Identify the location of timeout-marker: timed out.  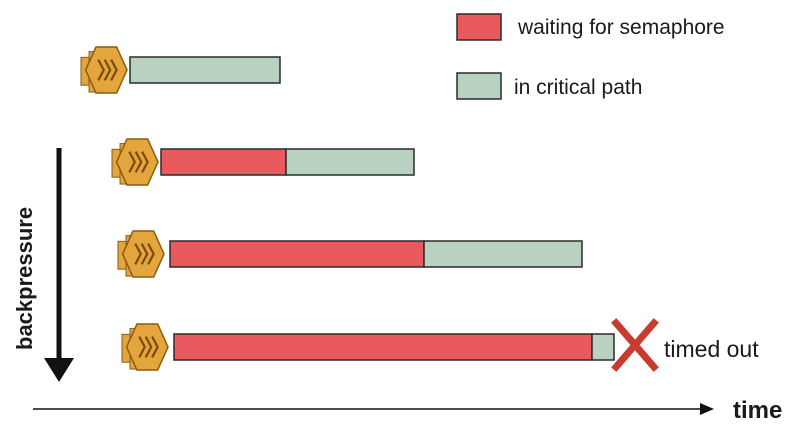
(685, 345).